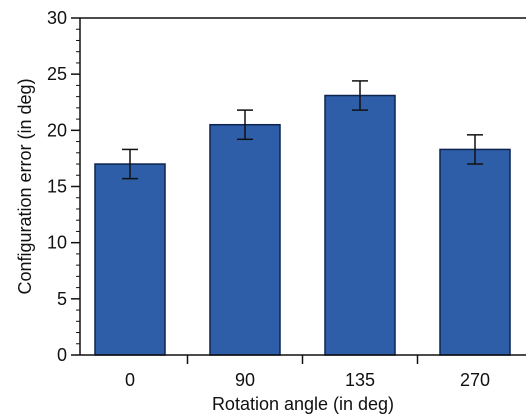 This screenshot has width=526, height=417. I want to click on y-tick-label: 5, so click(62, 299).